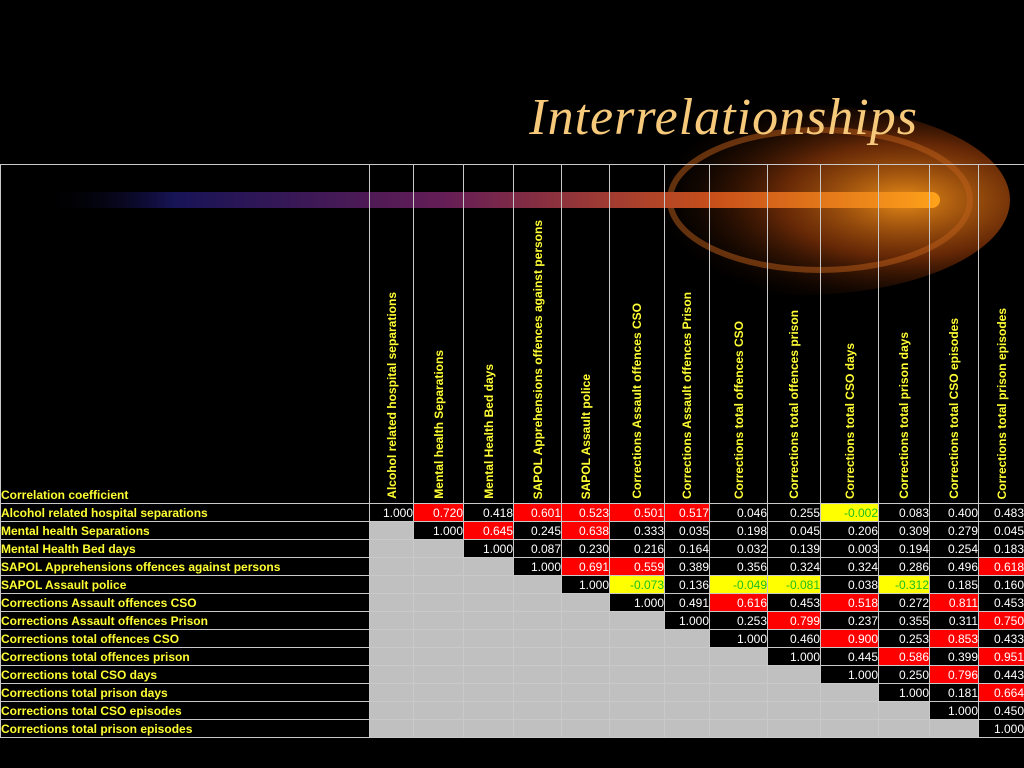  What do you see at coordinates (904, 674) in the screenshot?
I see `correlation-cell: 0.250` at bounding box center [904, 674].